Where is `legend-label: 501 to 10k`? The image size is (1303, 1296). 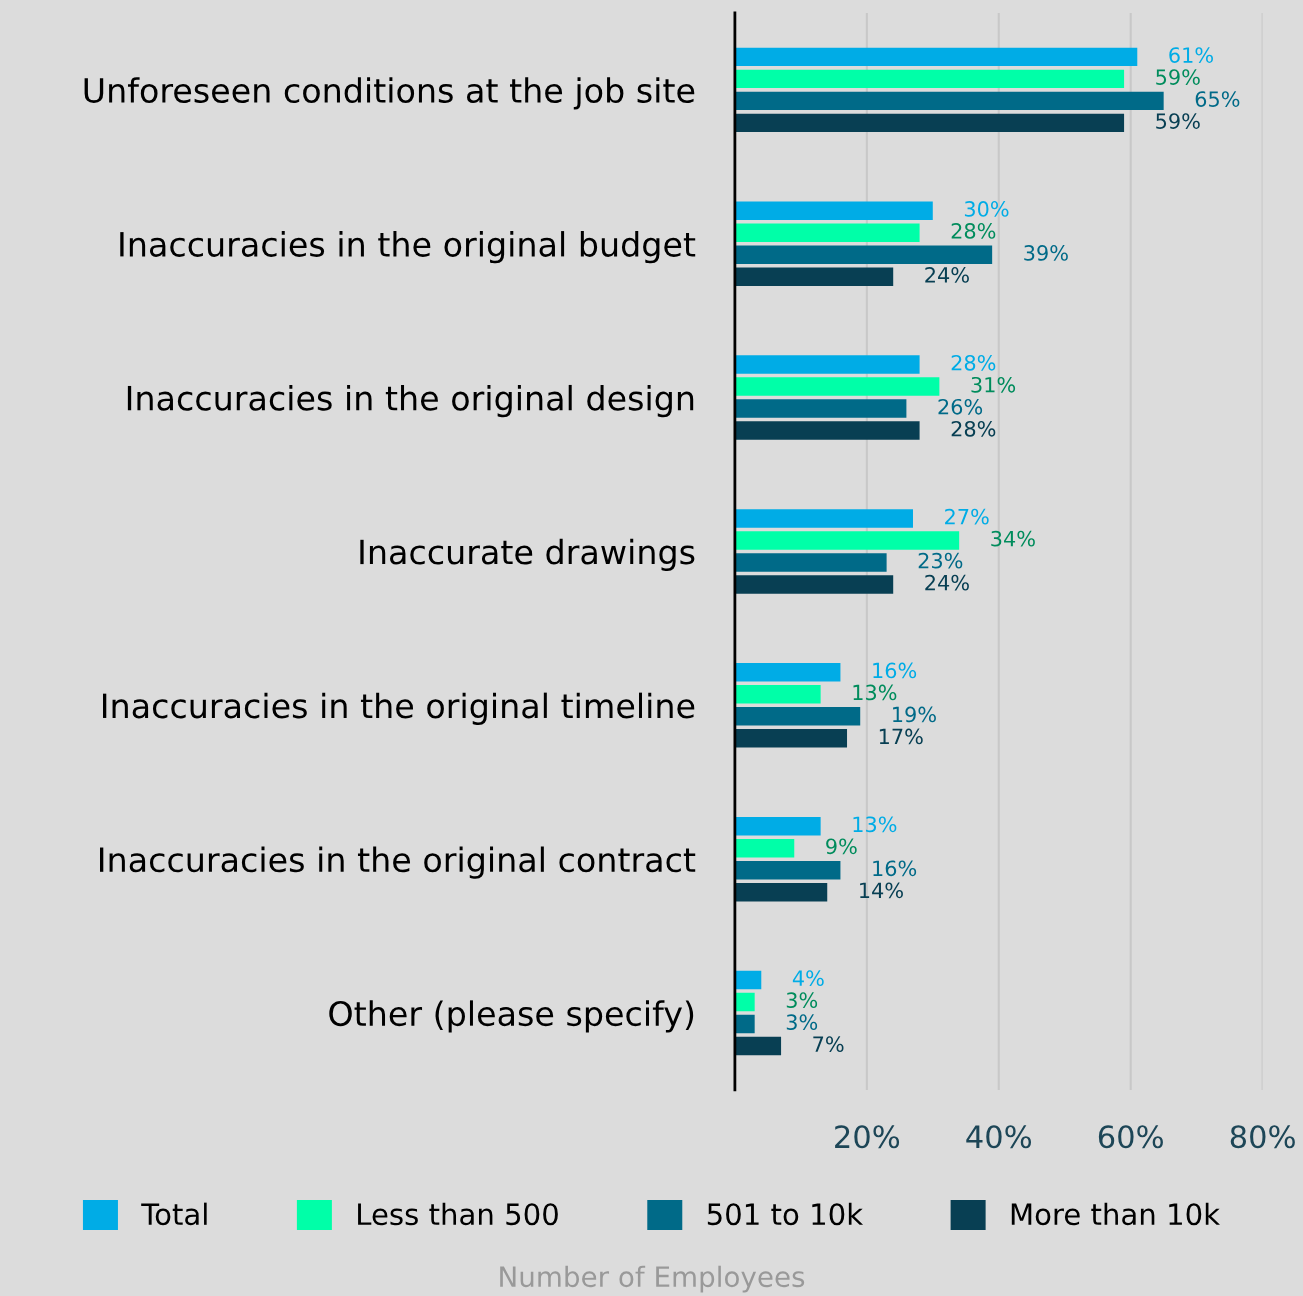 legend-label: 501 to 10k is located at coordinates (785, 1214).